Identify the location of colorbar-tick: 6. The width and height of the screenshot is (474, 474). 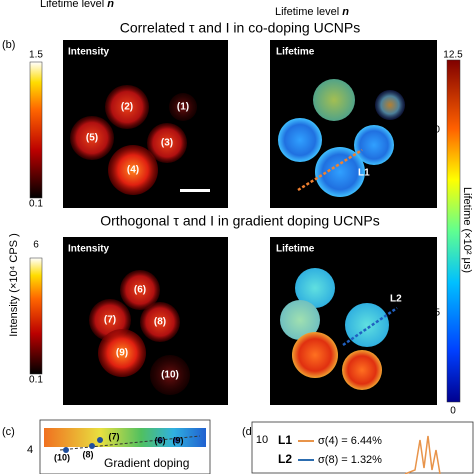
(36, 245).